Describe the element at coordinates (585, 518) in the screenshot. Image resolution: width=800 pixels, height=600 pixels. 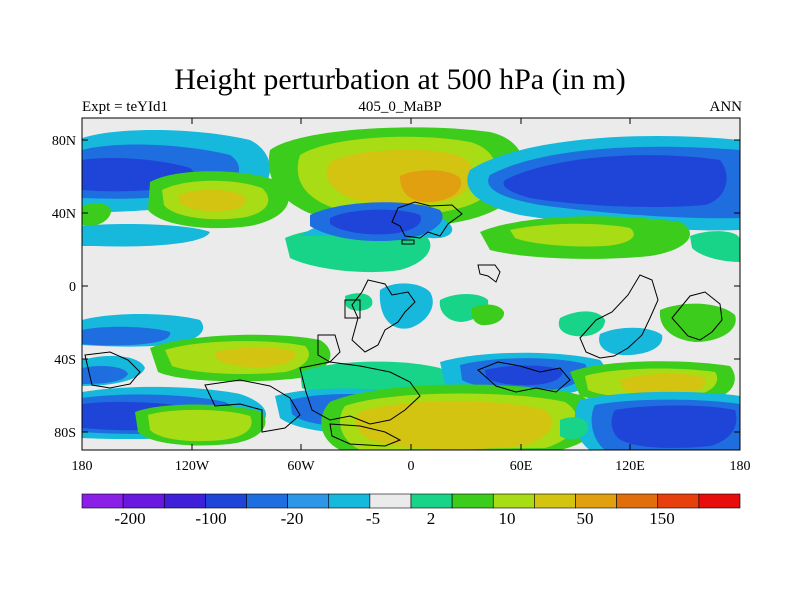
I see `colorbar-label: 50` at that location.